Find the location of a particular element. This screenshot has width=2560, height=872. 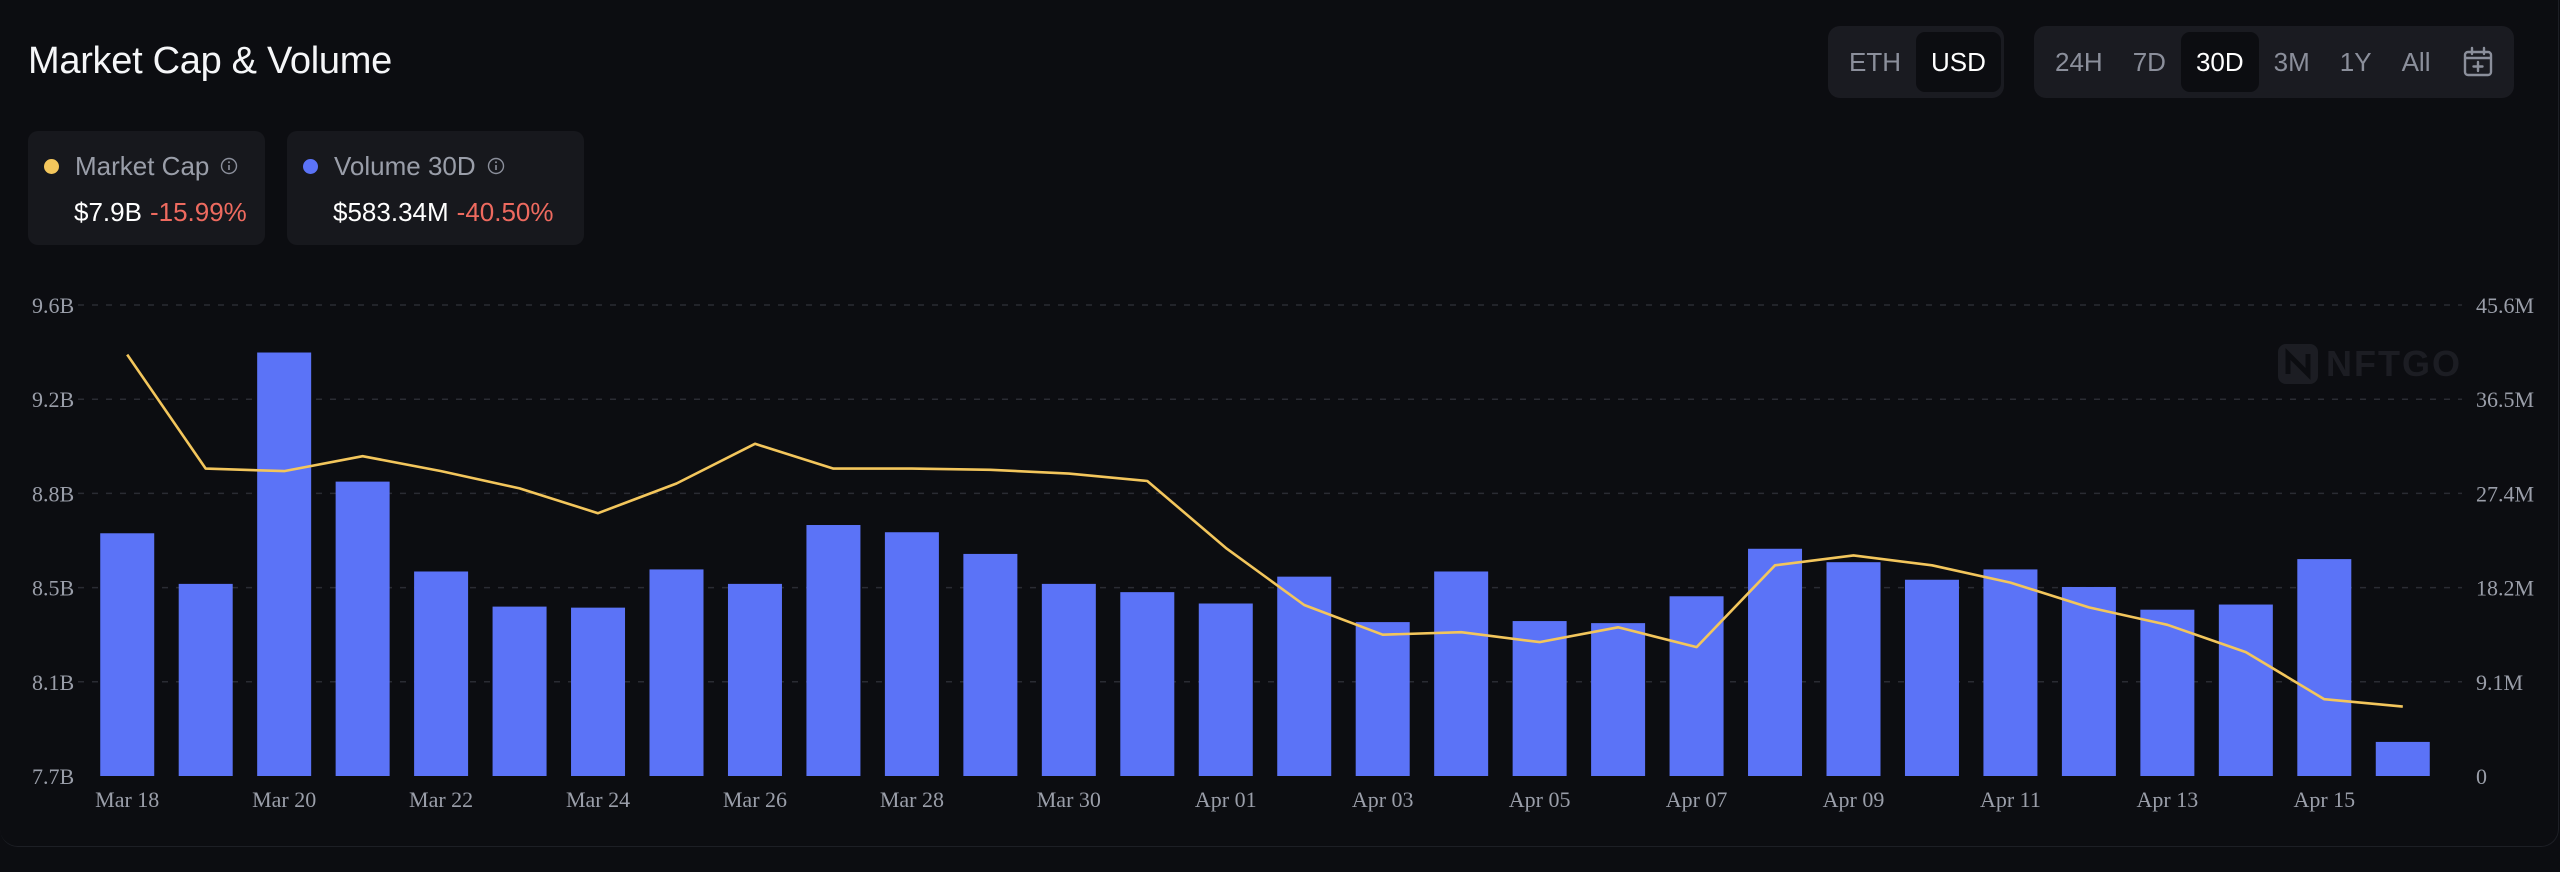

volume-change: -40.50% is located at coordinates (505, 211).